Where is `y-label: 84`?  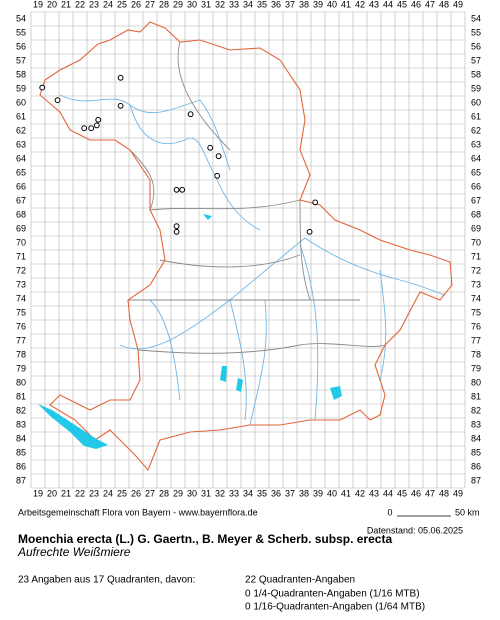 y-label: 84 is located at coordinates (21, 438).